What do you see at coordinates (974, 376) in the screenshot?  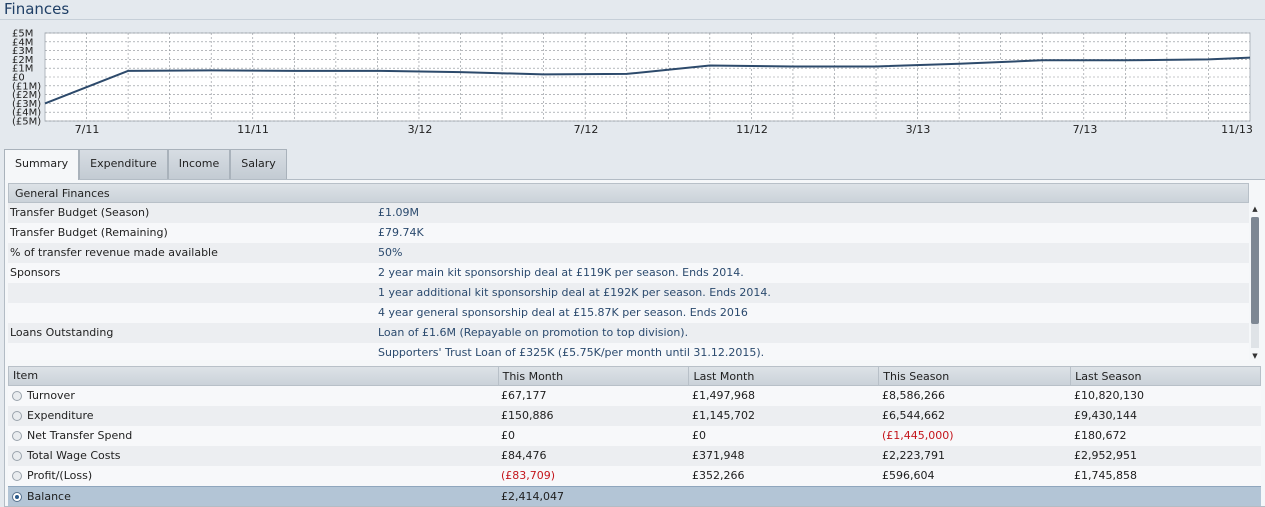 I see `column-header-this-season: This Season` at bounding box center [974, 376].